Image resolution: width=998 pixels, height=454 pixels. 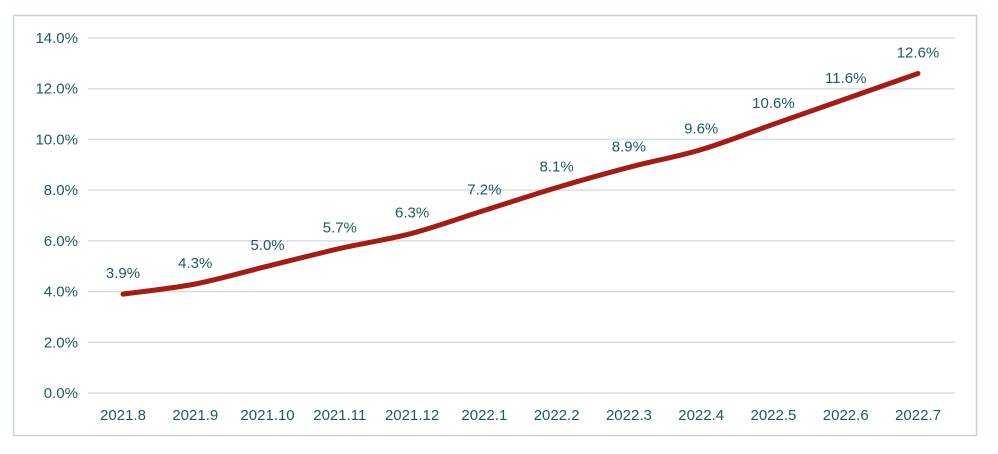 What do you see at coordinates (846, 415) in the screenshot?
I see `x-tick-label: 2022.6` at bounding box center [846, 415].